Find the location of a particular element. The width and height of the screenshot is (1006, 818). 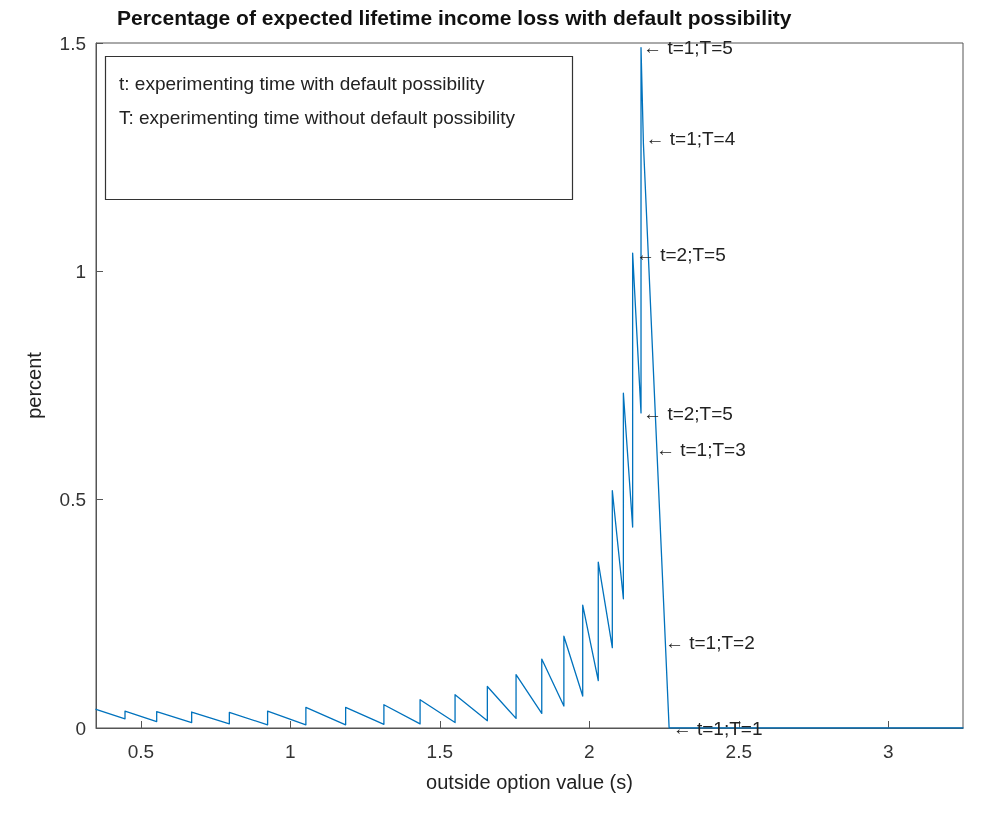

y-axis-title: percent is located at coordinates (34, 385).